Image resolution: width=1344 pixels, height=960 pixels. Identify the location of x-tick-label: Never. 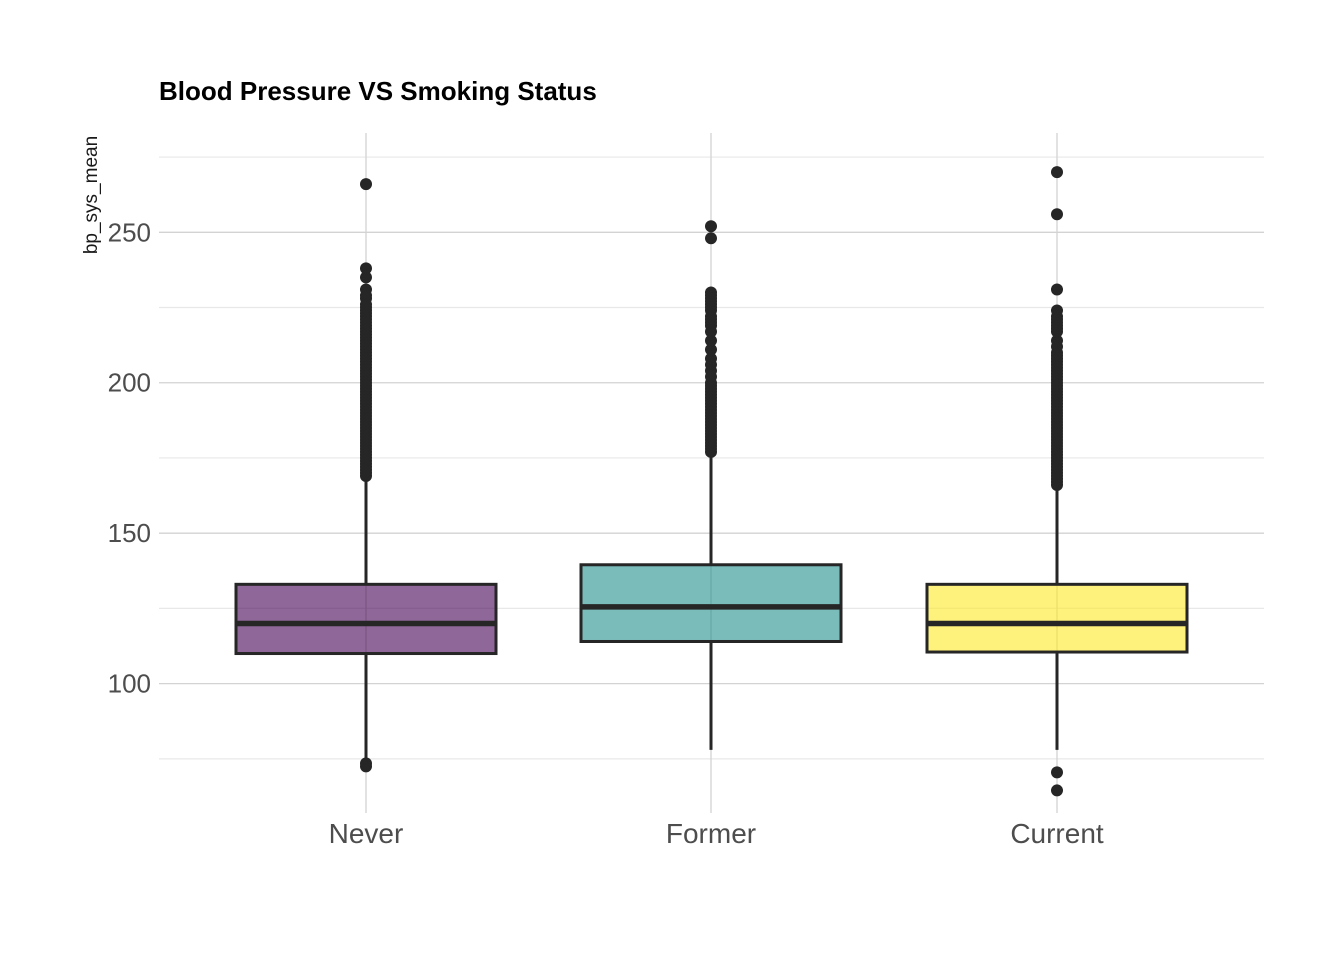
(366, 833).